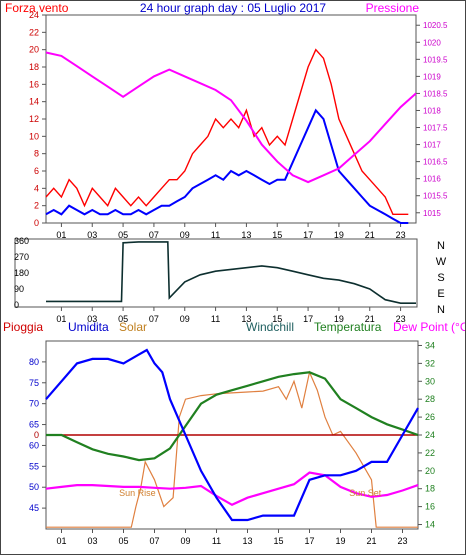  Describe the element at coordinates (432, 110) in the screenshot. I see `top-right-tick-label: 1018` at that location.